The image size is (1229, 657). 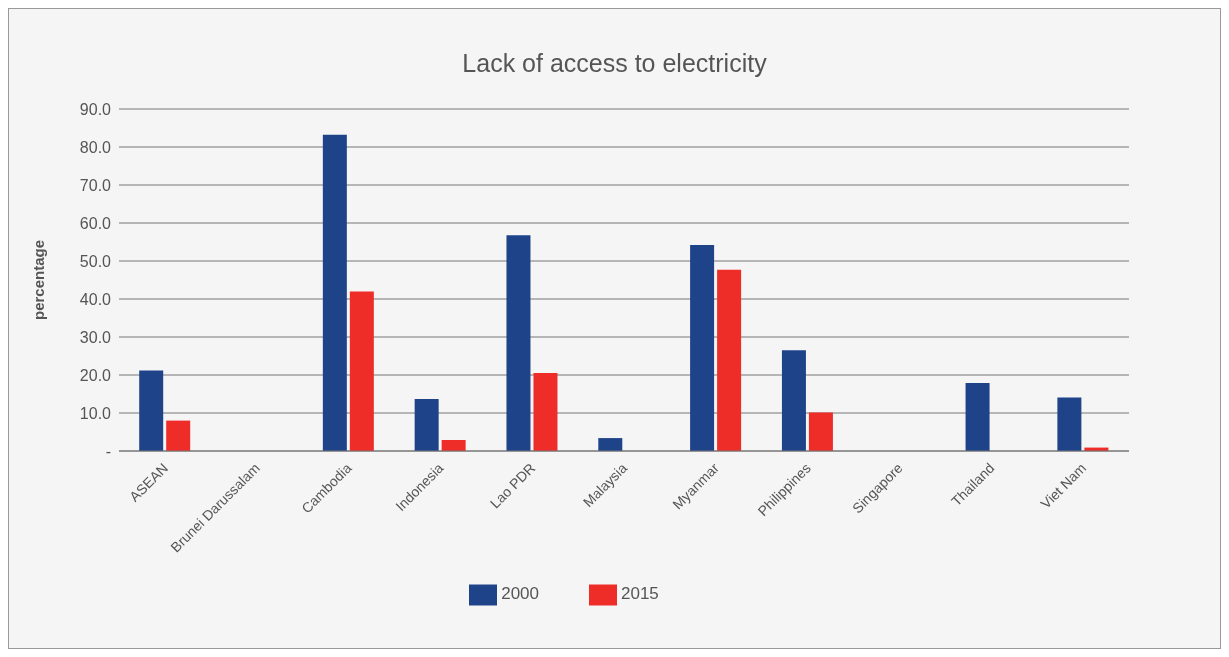 I want to click on chart-title: Lack of access to electricity, so click(x=614, y=63).